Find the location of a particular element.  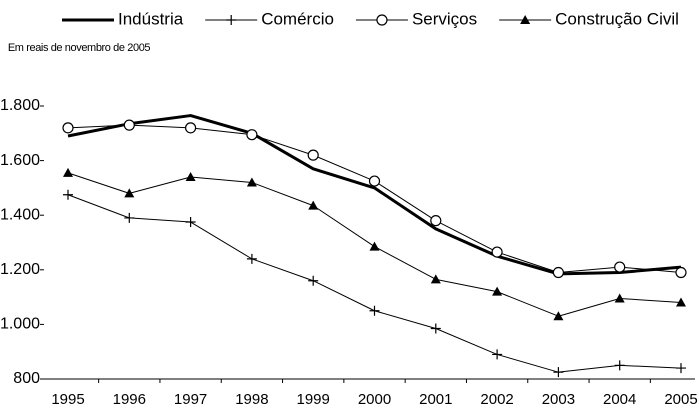

y-tick-label: 1.200 is located at coordinates (20, 269).